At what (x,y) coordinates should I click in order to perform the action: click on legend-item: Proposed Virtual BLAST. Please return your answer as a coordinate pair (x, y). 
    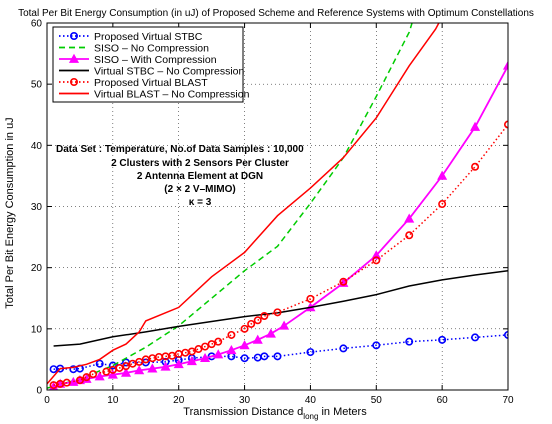
    Looking at the image, I should click on (133, 83).